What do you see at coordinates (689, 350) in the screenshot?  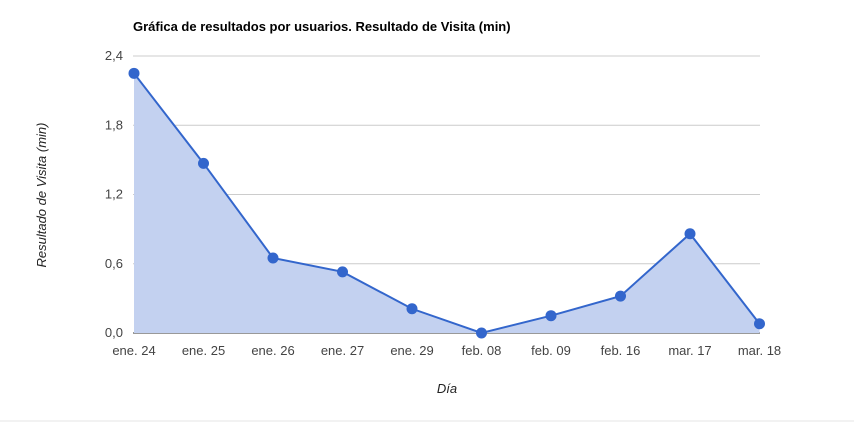 I see `x-tick-label: mar. 17` at bounding box center [689, 350].